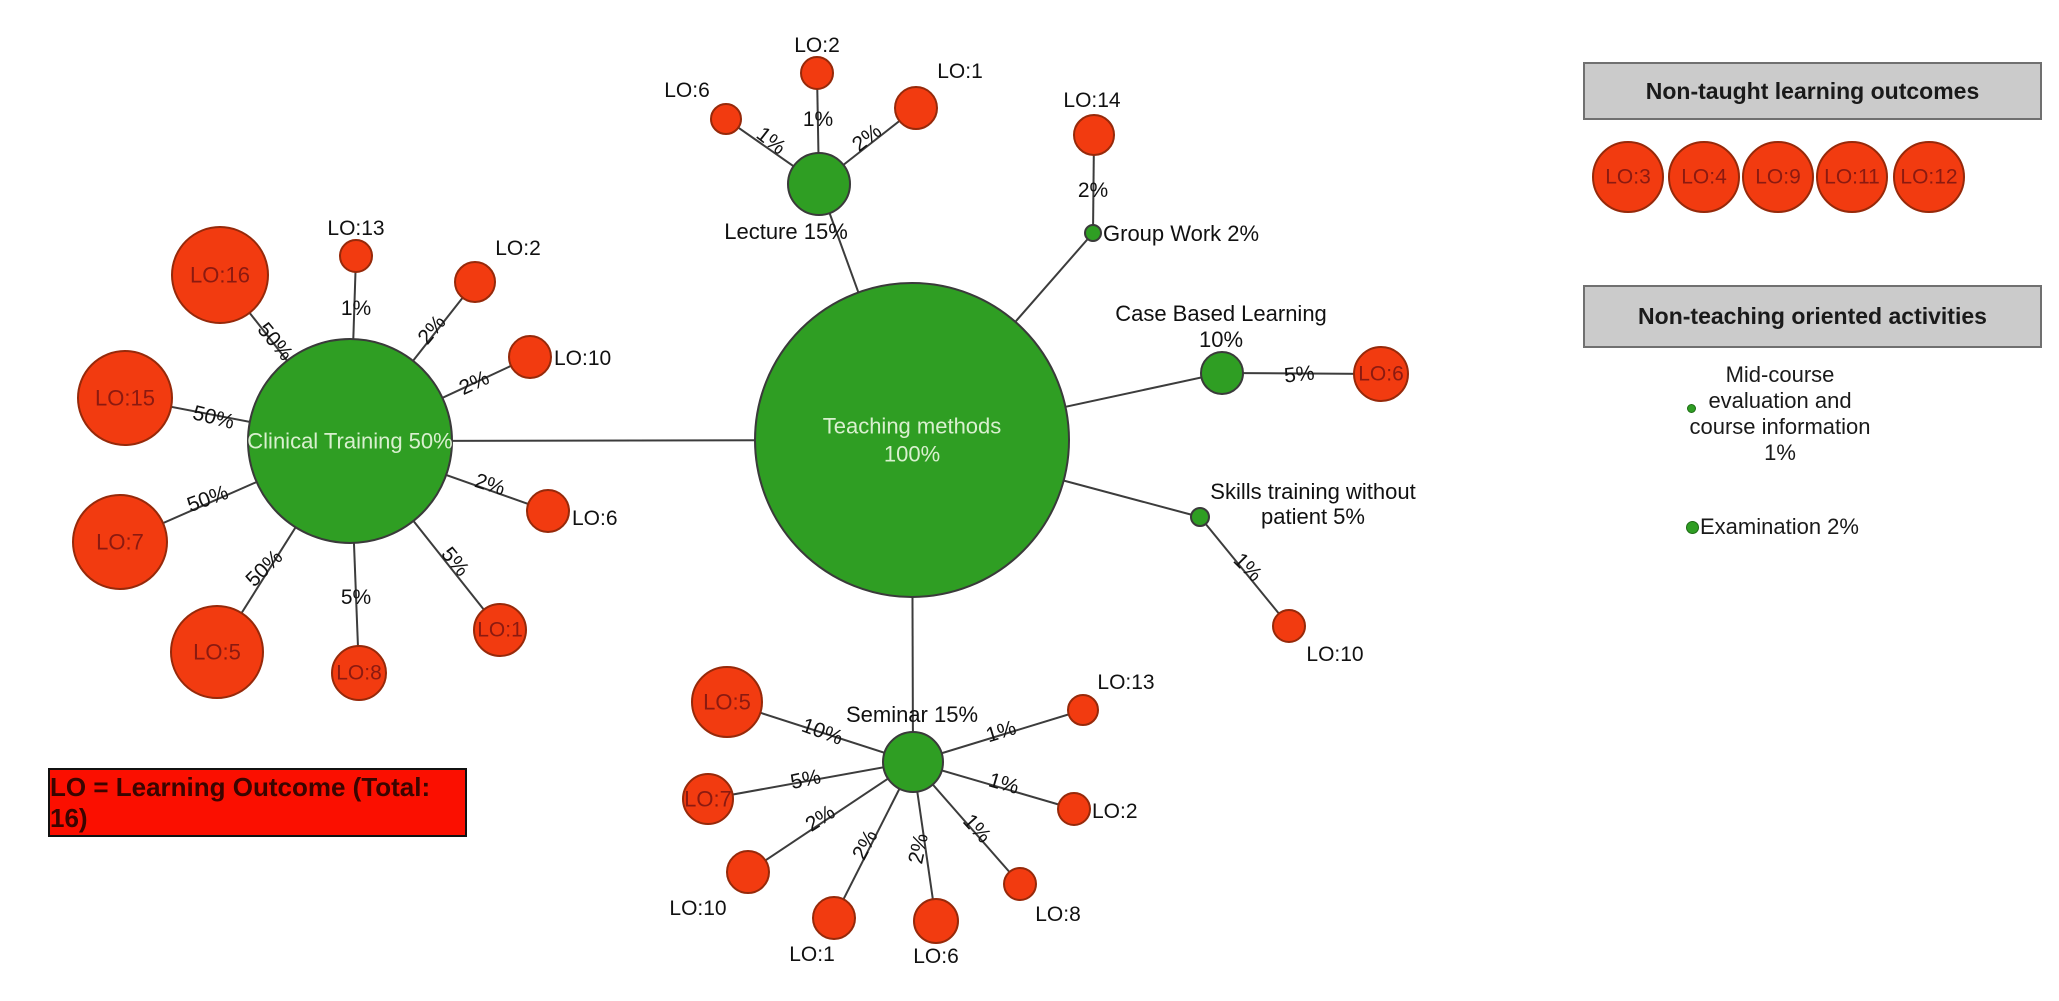  What do you see at coordinates (805, 779) in the screenshot?
I see `edge-label-seminar-sem_lo7: 5%` at bounding box center [805, 779].